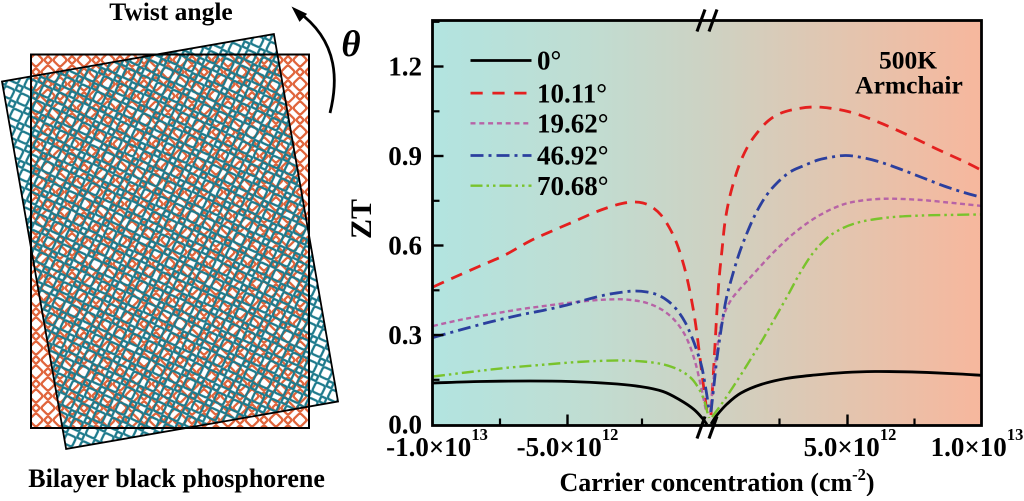 The height and width of the screenshot is (501, 1024). What do you see at coordinates (405, 425) in the screenshot?
I see `svg-text: 0.0` at bounding box center [405, 425].